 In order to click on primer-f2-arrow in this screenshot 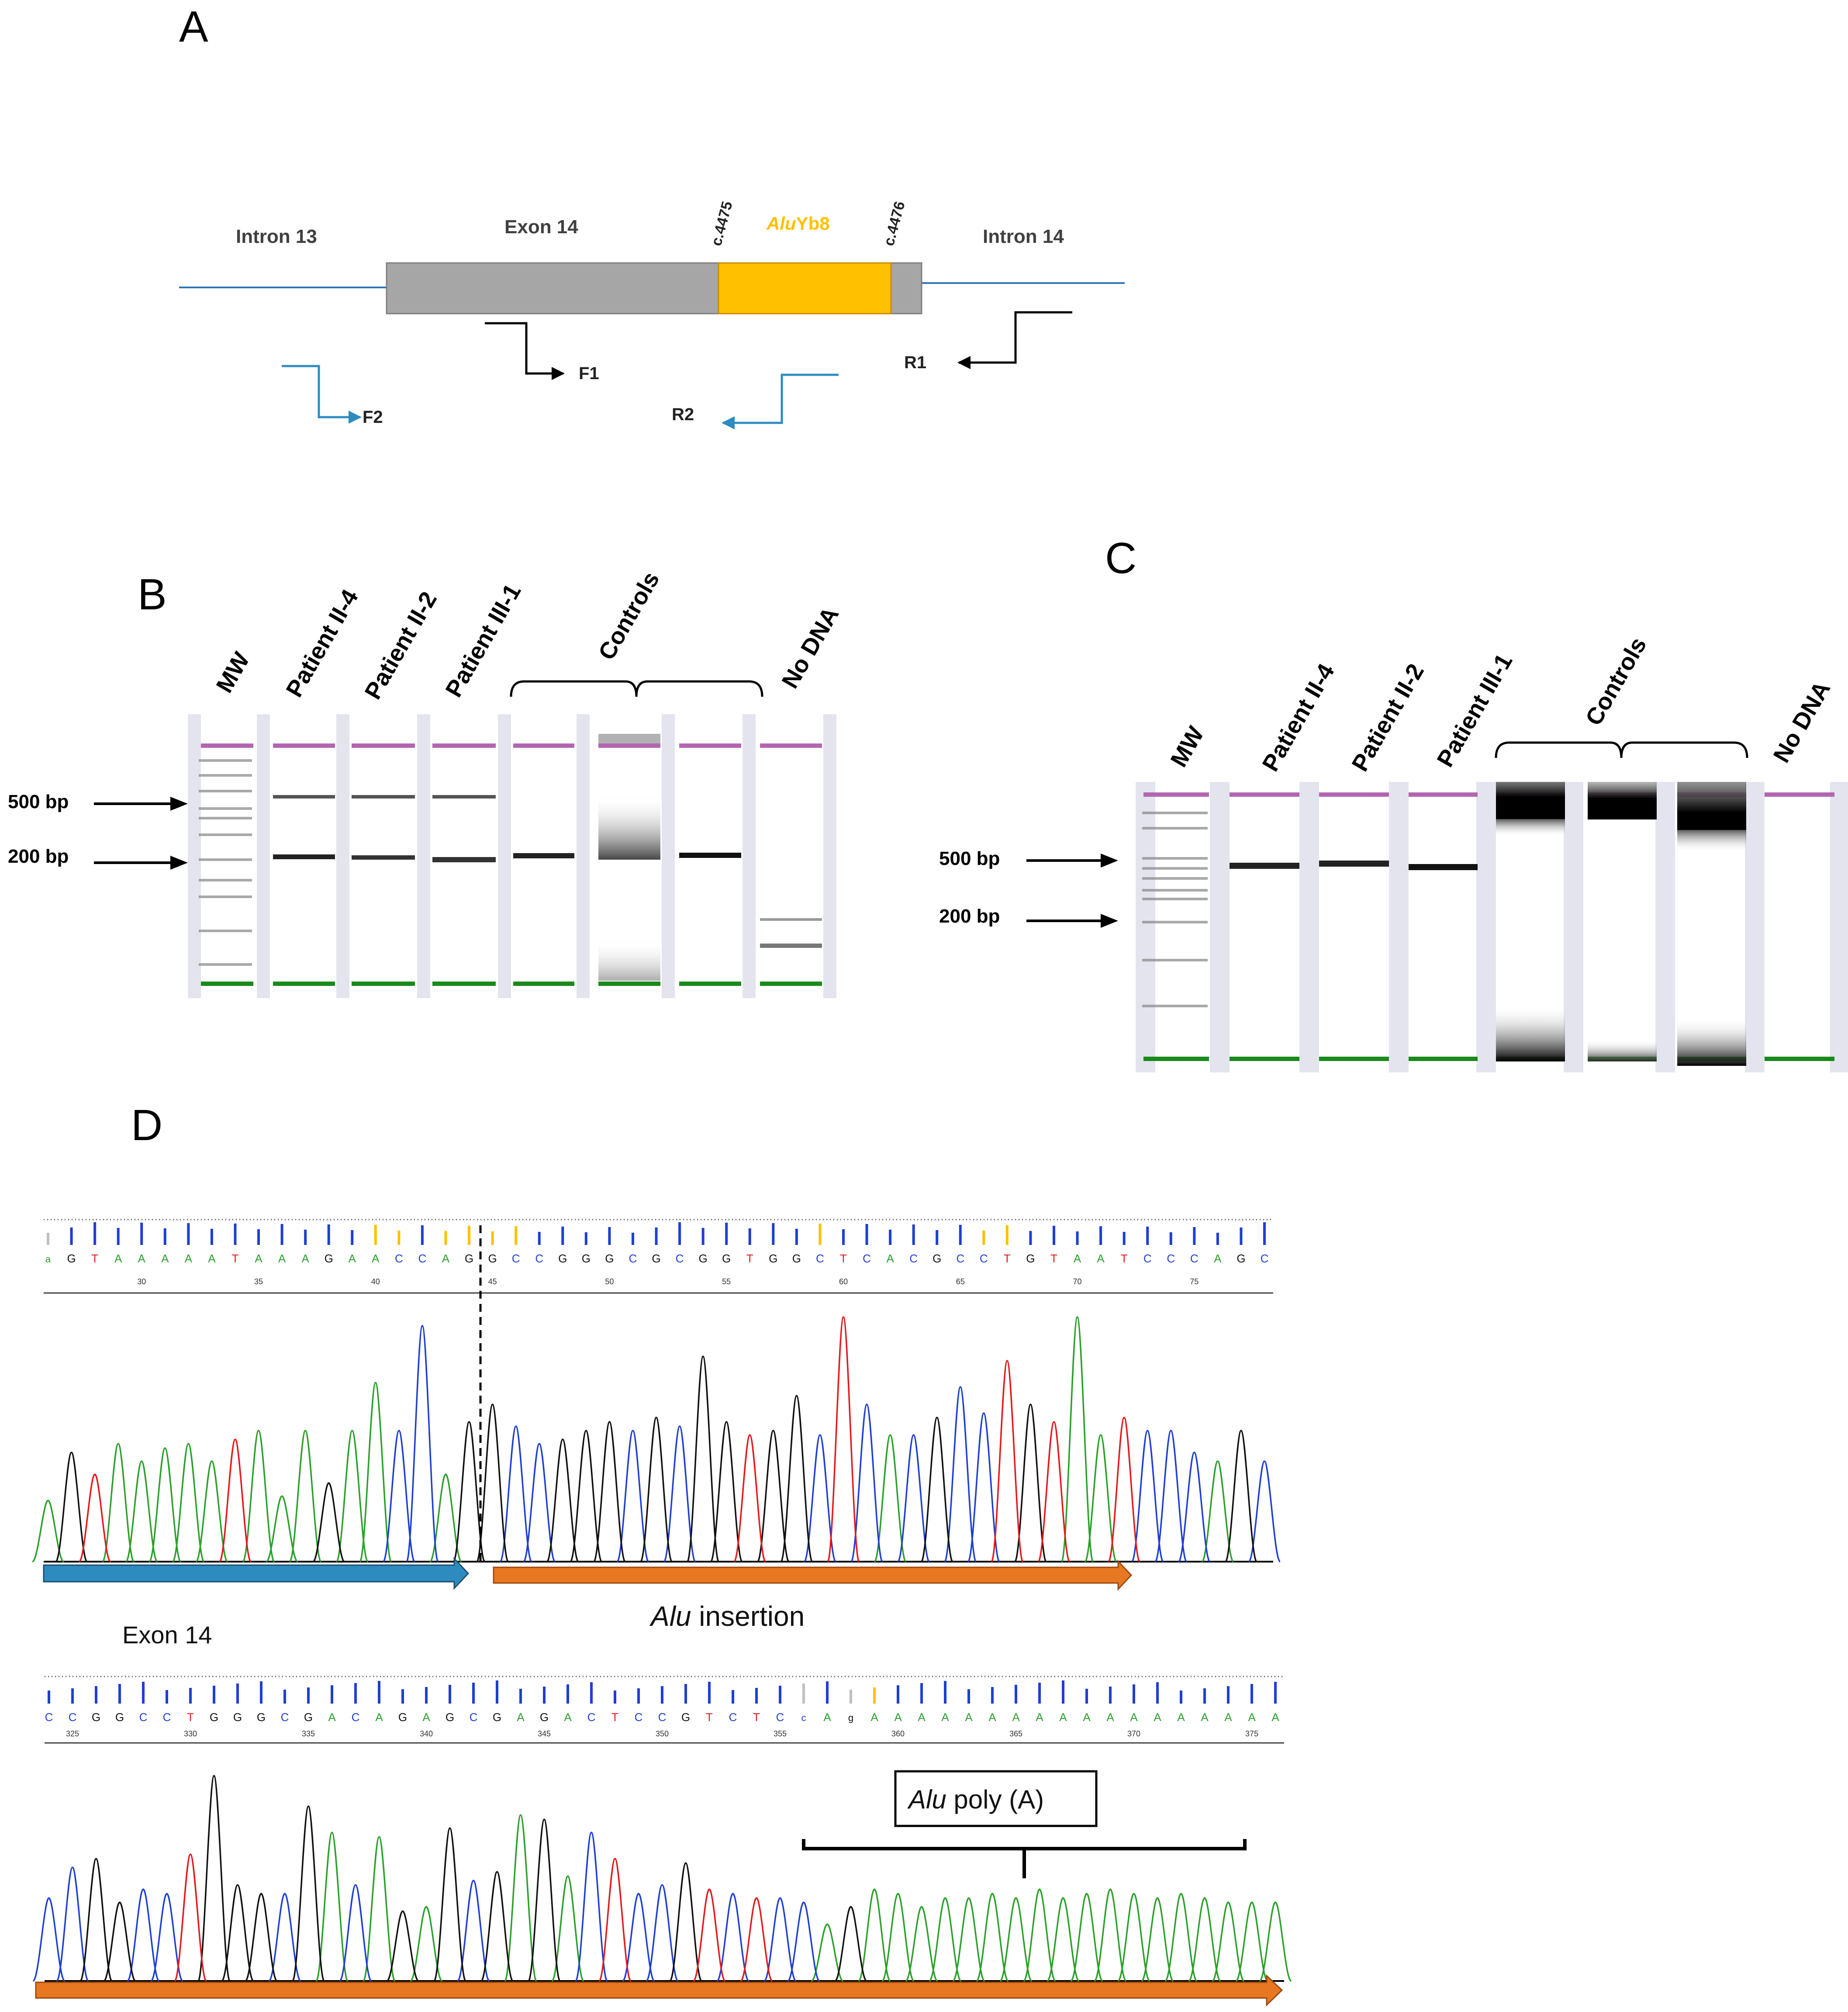, I will do `click(322, 395)`.